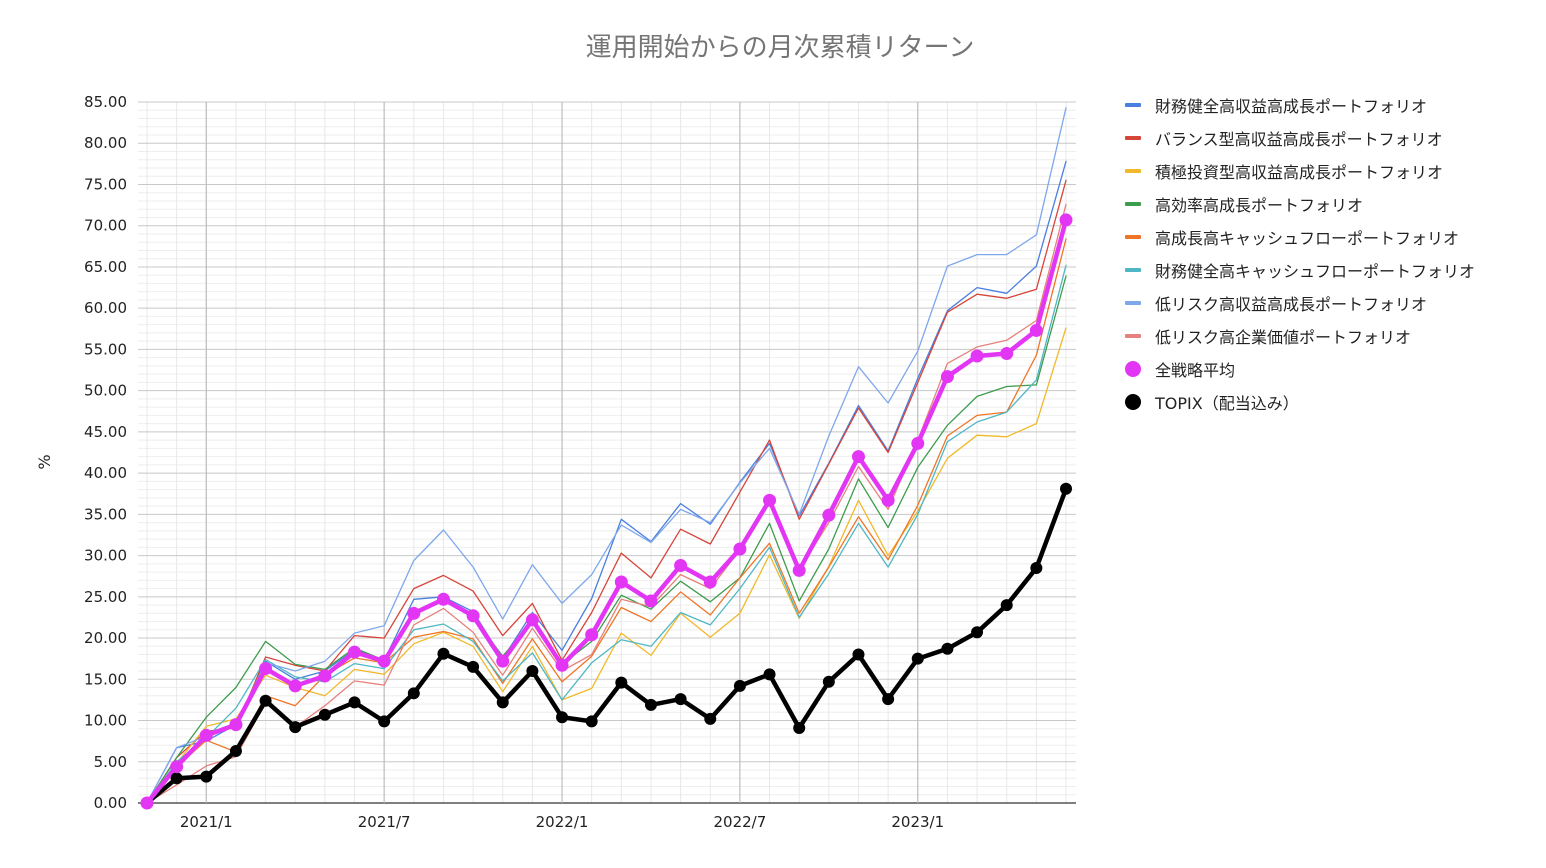 The width and height of the screenshot is (1546, 868). What do you see at coordinates (105, 226) in the screenshot?
I see `y-tick-label: 70.00` at bounding box center [105, 226].